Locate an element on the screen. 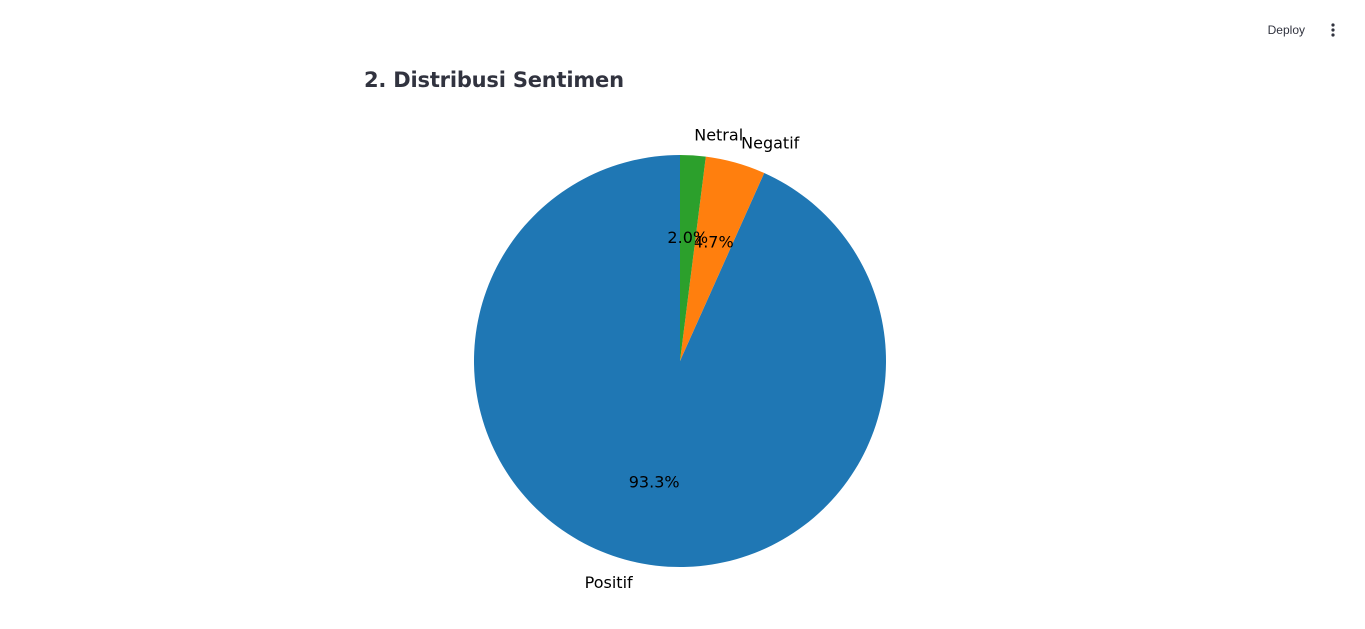 This screenshot has width=1365, height=629. main-menu-button is located at coordinates (1333, 30).